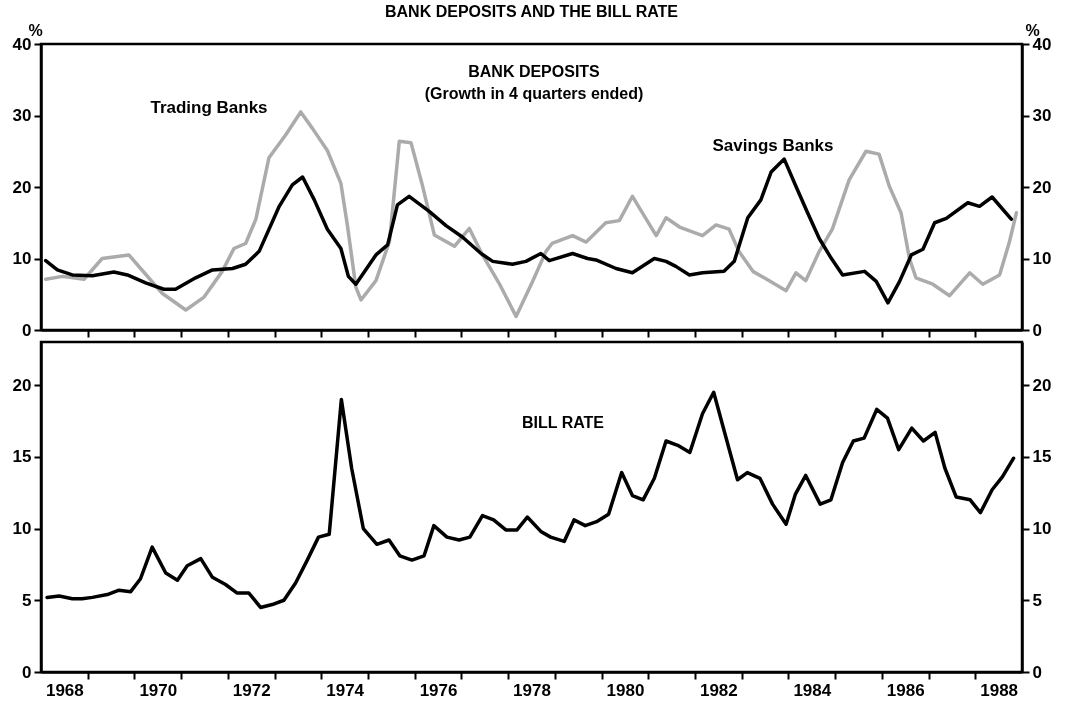  What do you see at coordinates (158, 690) in the screenshot?
I see `x-tick-label: 1970` at bounding box center [158, 690].